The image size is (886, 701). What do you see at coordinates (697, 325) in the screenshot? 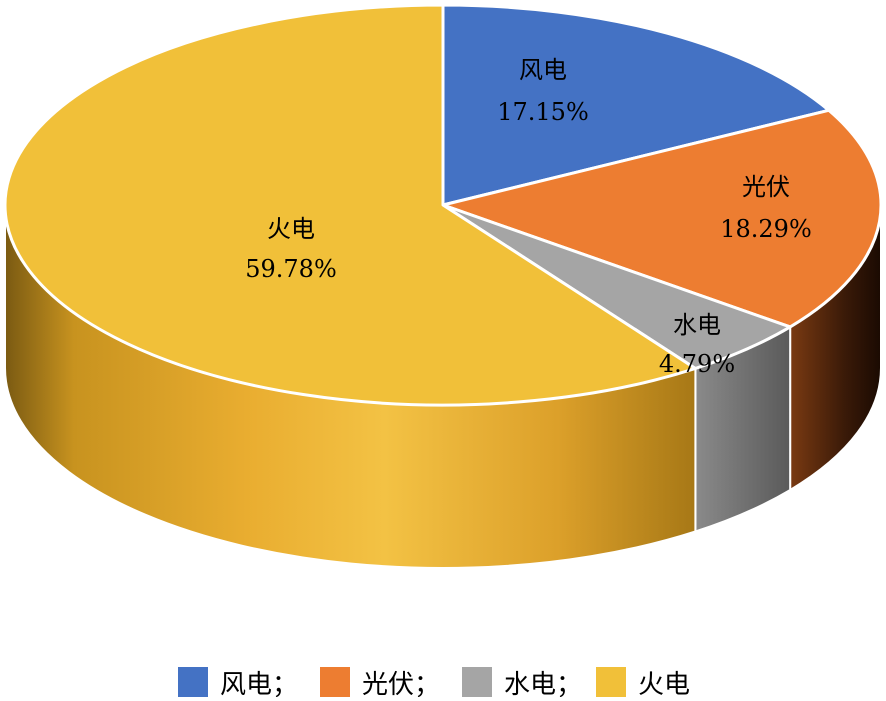
I see `data-label-category-hydro: 水电` at bounding box center [697, 325].